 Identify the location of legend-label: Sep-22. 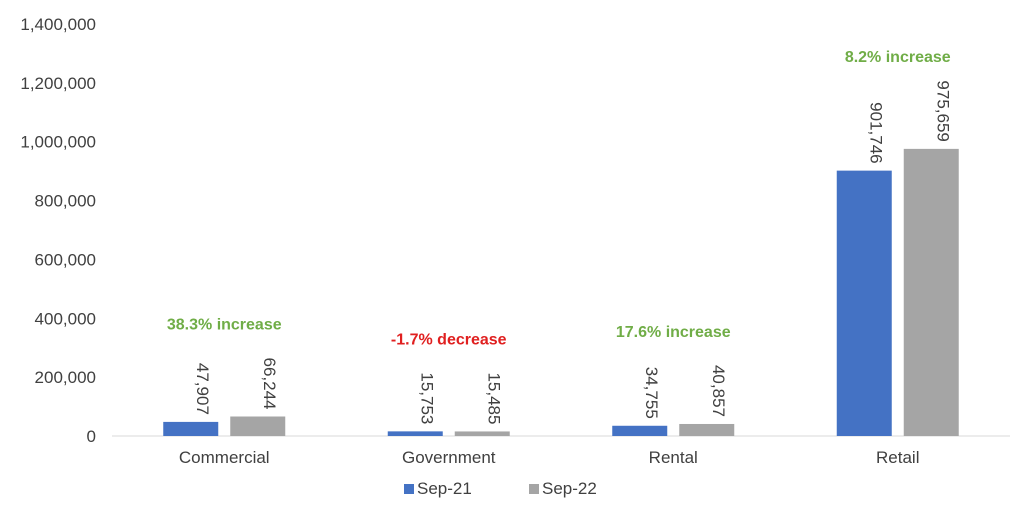
(569, 488).